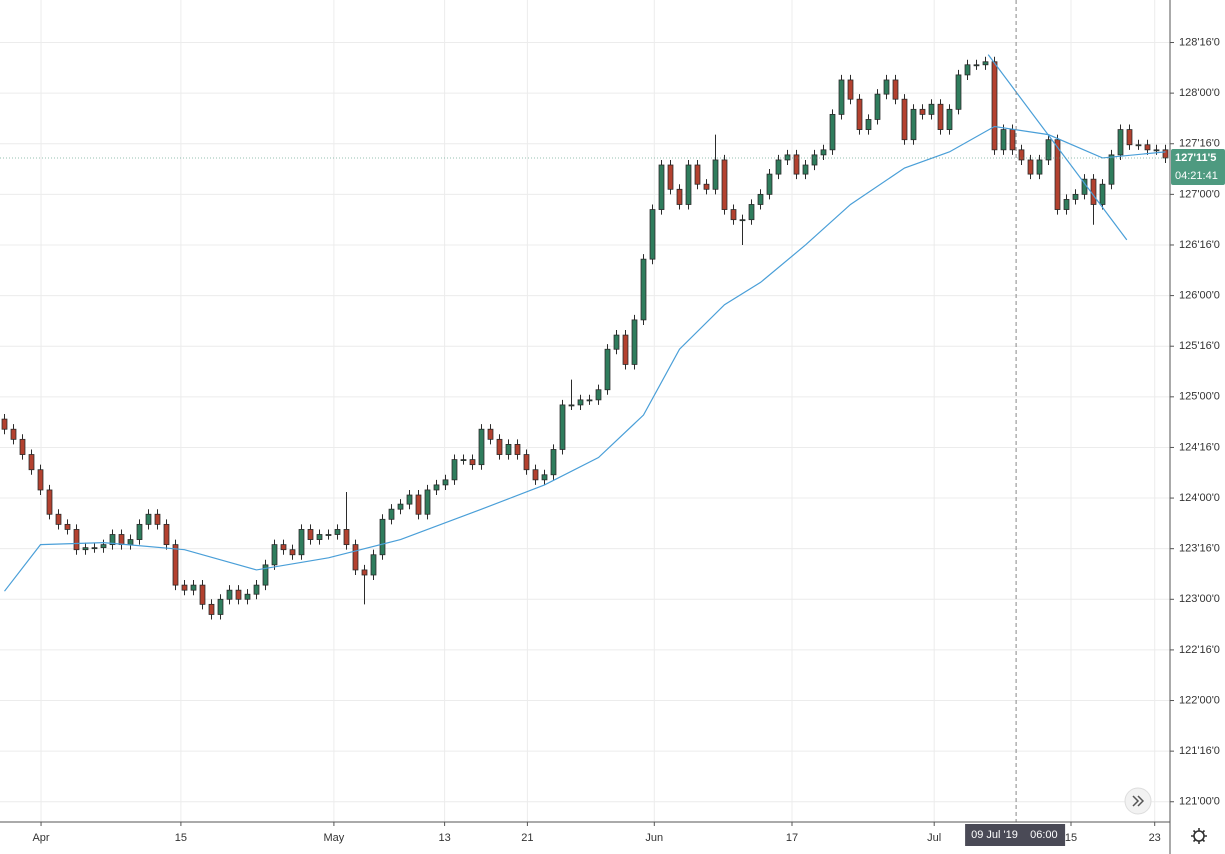 This screenshot has width=1225, height=854. I want to click on gear-teeth, so click(1199, 836).